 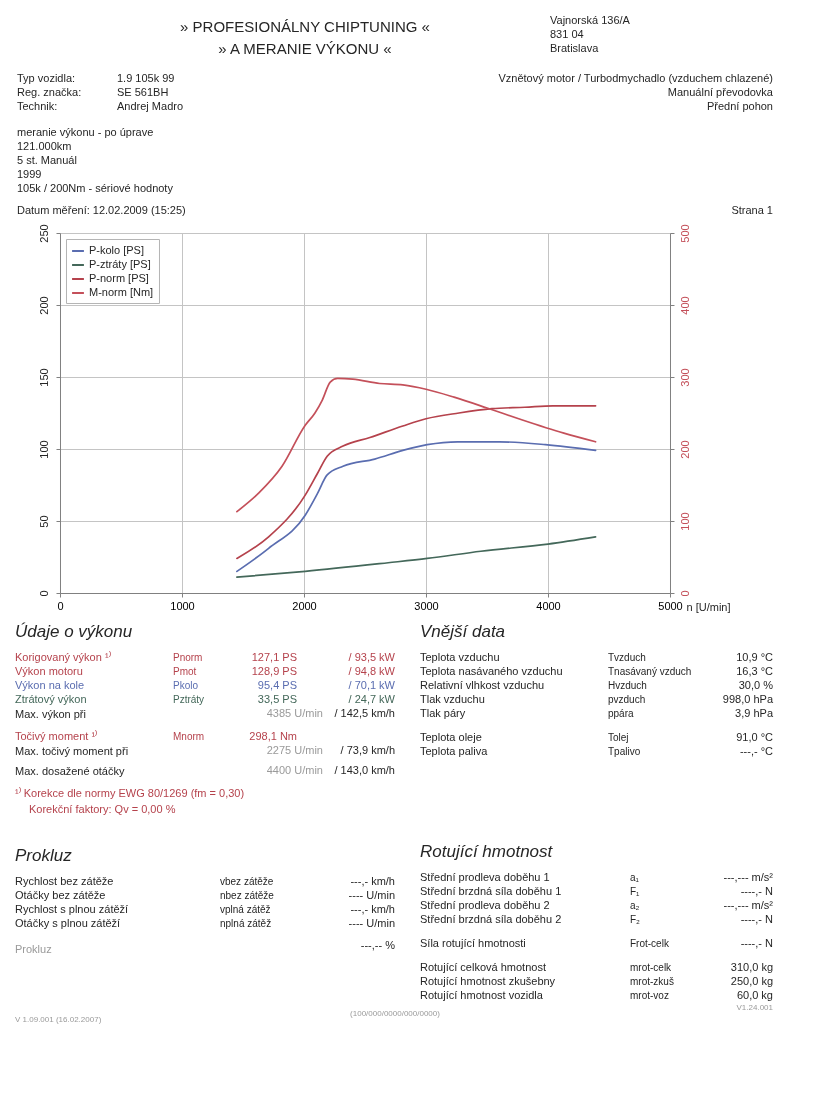 What do you see at coordinates (739, 106) in the screenshot?
I see `text: Přední pohon` at bounding box center [739, 106].